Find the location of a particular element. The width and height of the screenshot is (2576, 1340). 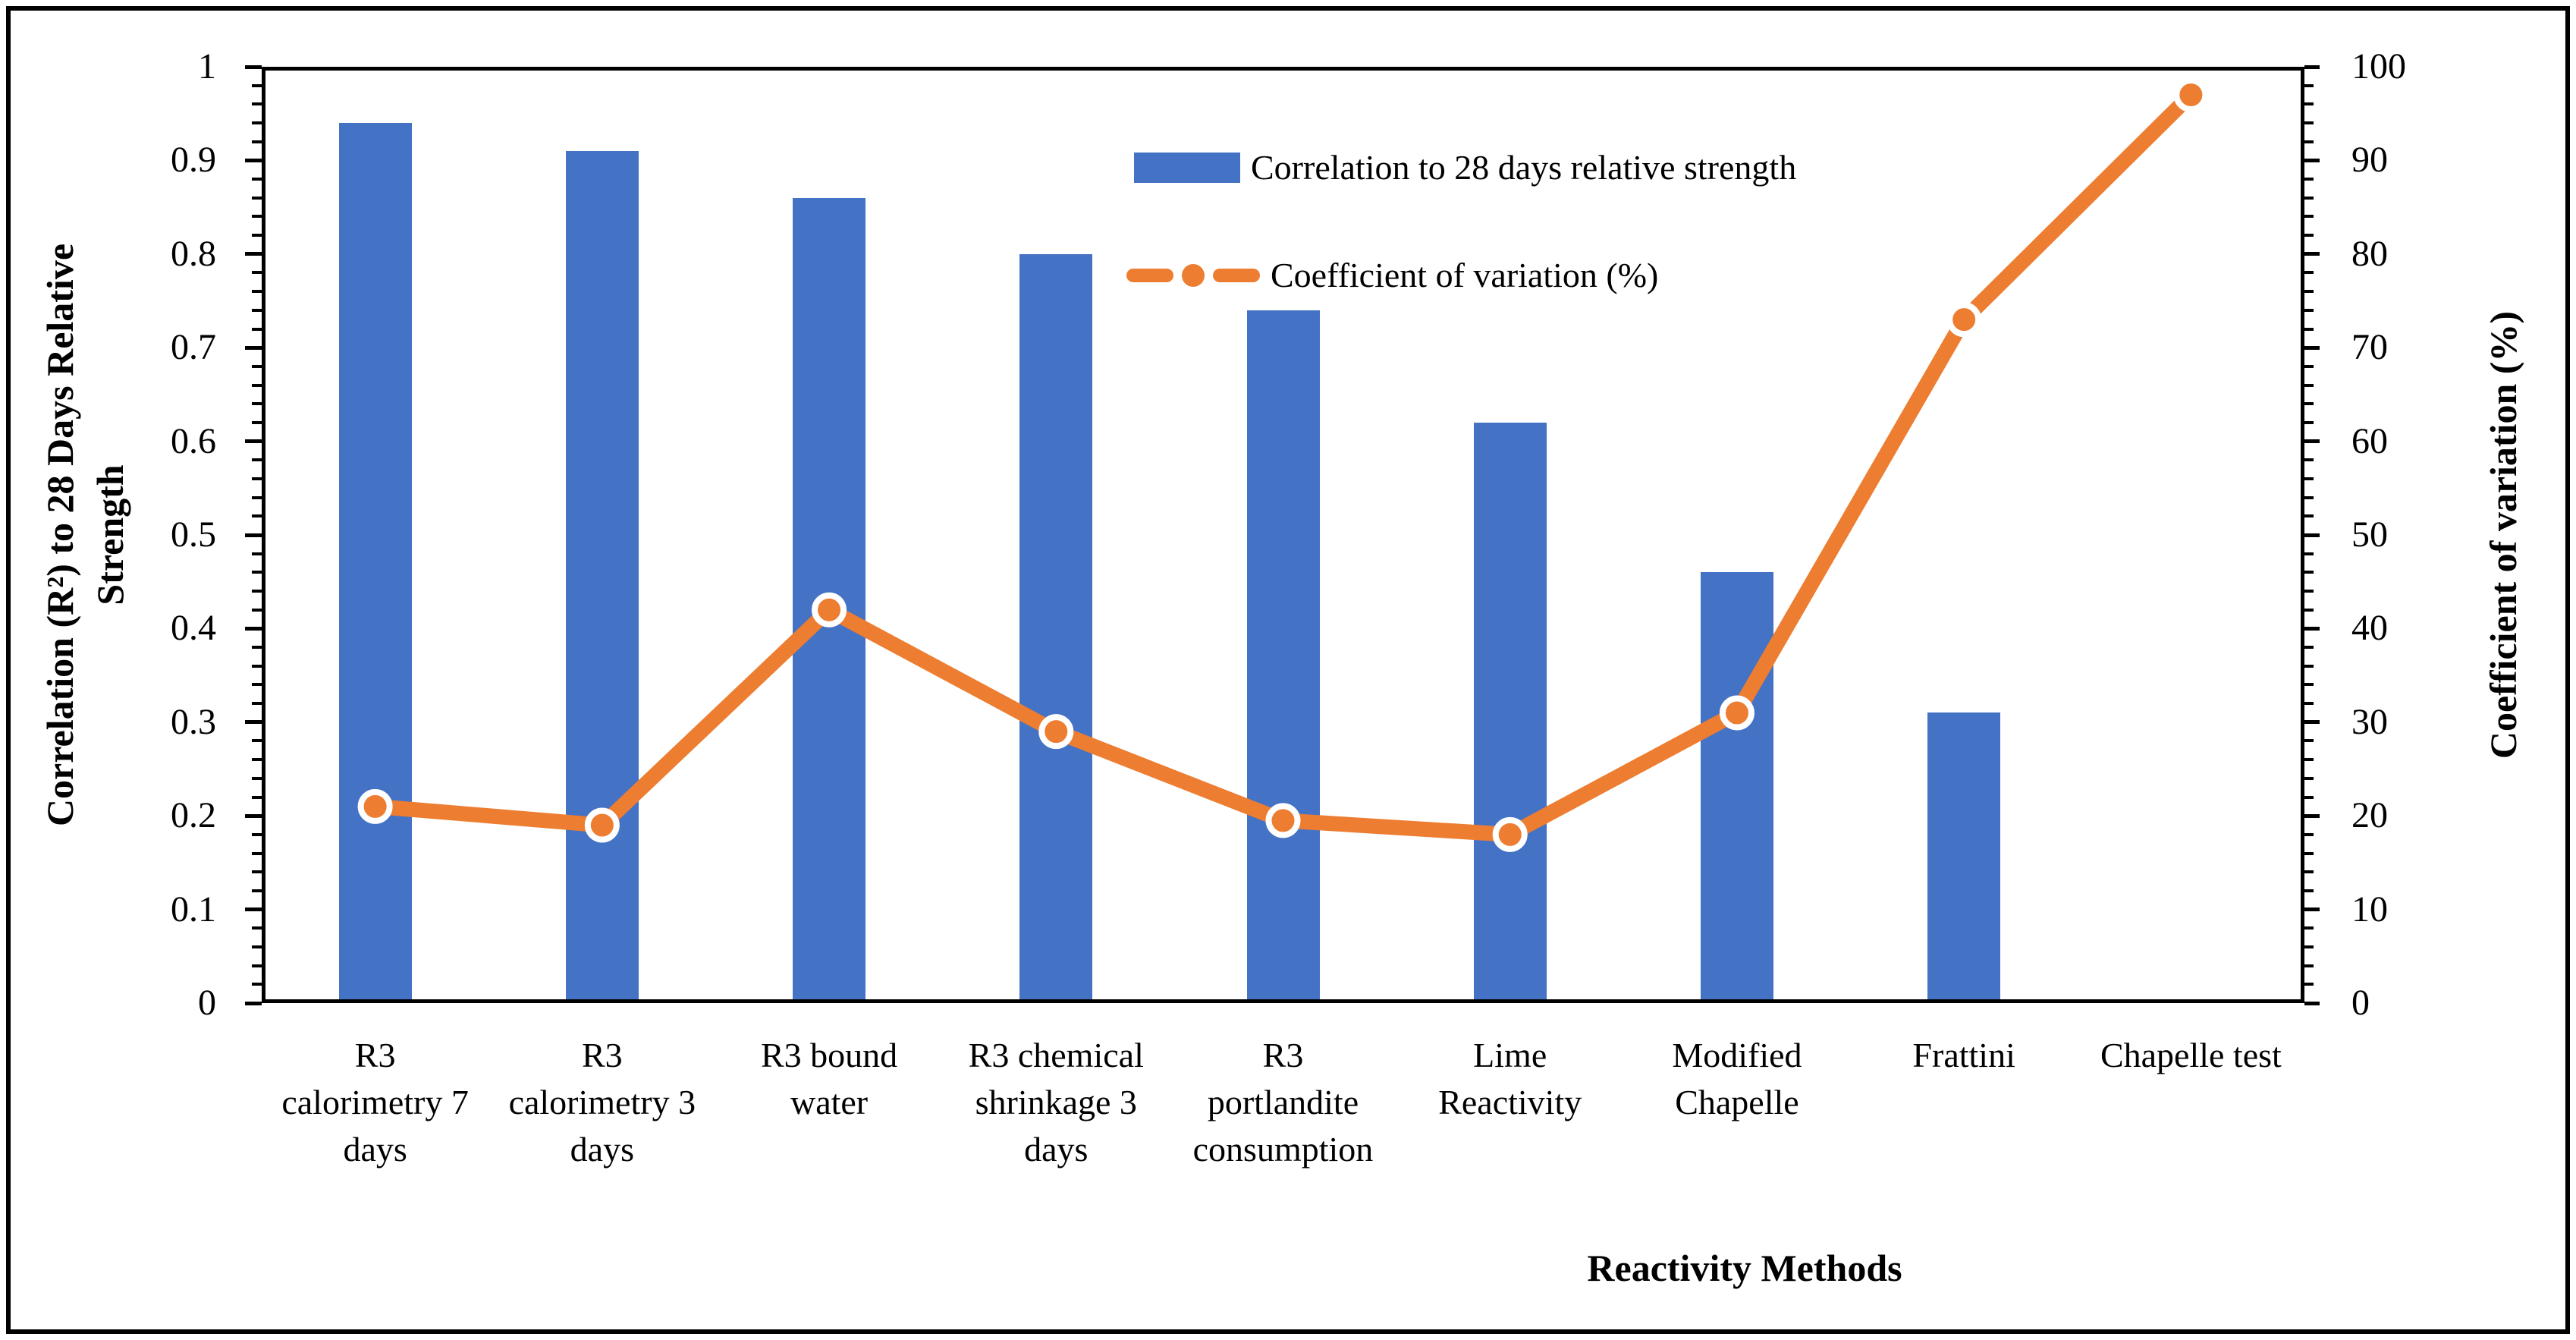

right-axis-tick-label: 40 is located at coordinates (2369, 628).